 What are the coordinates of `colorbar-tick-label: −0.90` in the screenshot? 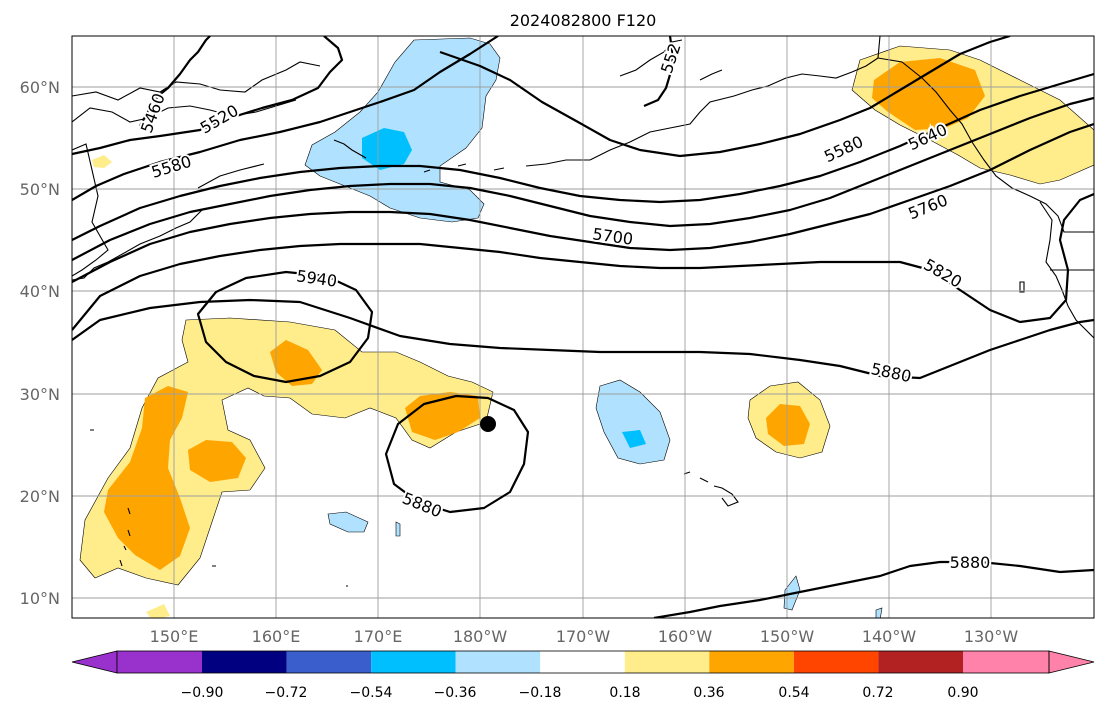 It's located at (202, 693).